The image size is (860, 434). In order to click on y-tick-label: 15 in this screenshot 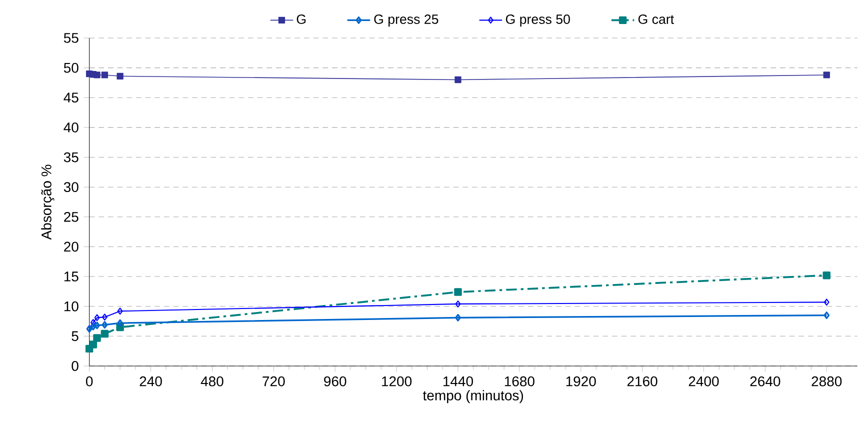, I will do `click(71, 277)`.